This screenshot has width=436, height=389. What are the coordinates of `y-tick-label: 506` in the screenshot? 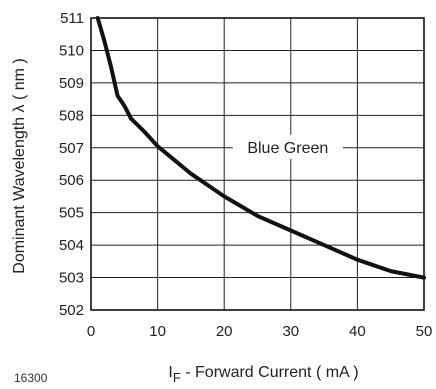 It's located at (71, 180).